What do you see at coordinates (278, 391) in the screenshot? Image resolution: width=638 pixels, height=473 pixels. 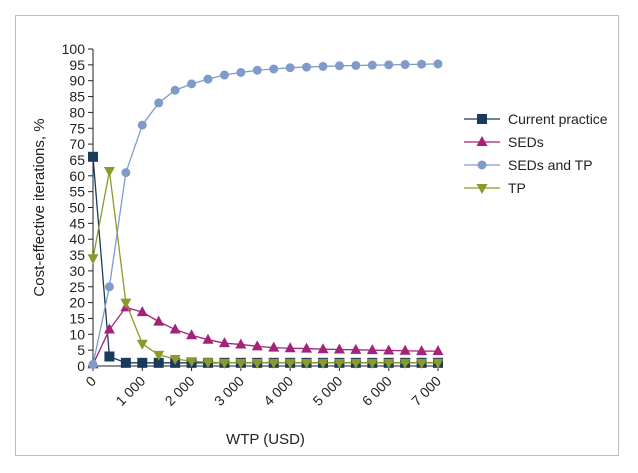 I see `x-tick-label: 4 000` at bounding box center [278, 391].